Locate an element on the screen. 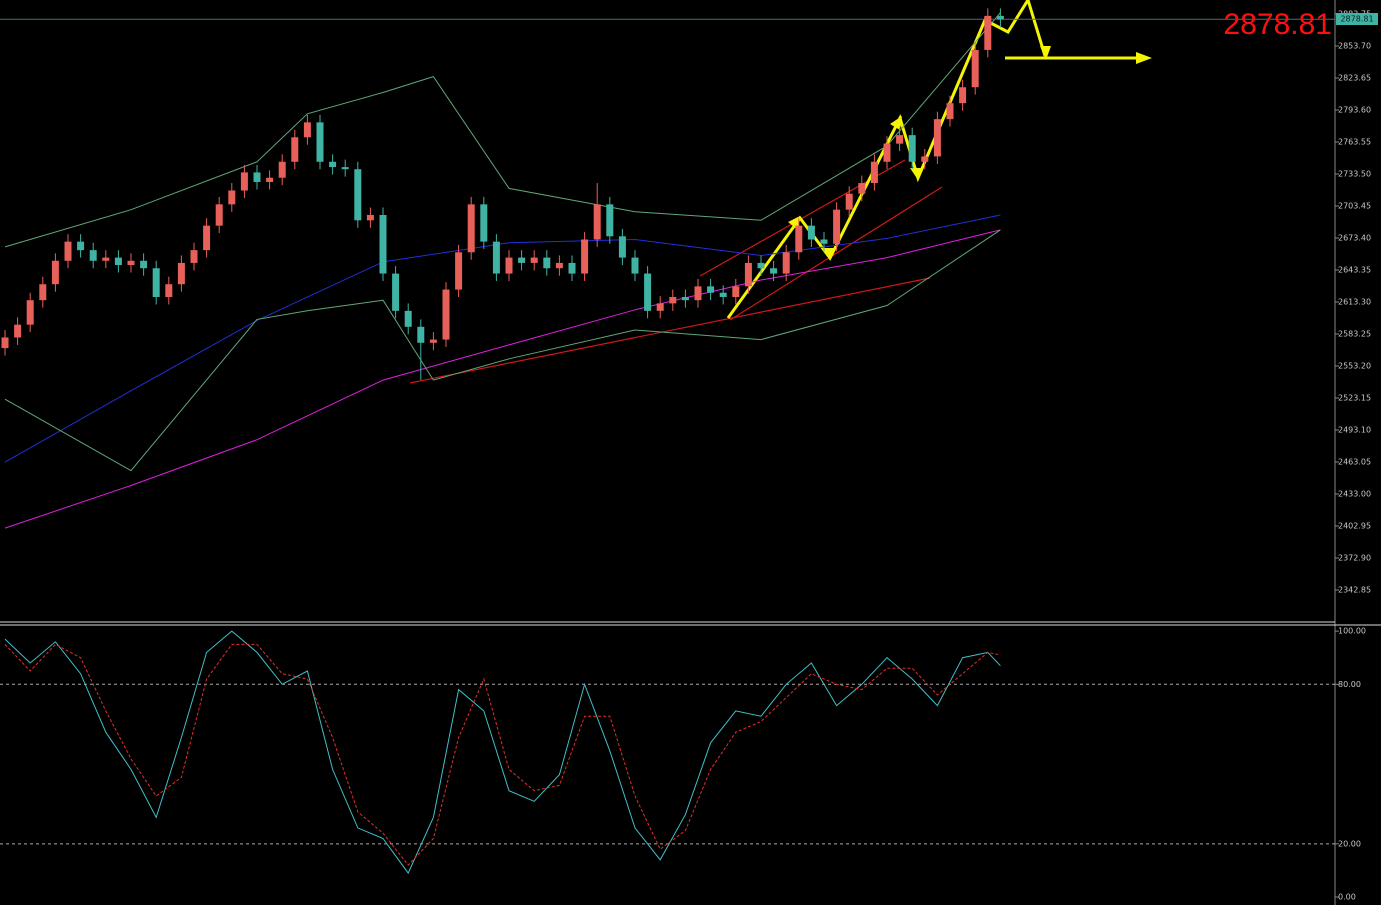  y-tick-label: 2493.10 is located at coordinates (1354, 430).